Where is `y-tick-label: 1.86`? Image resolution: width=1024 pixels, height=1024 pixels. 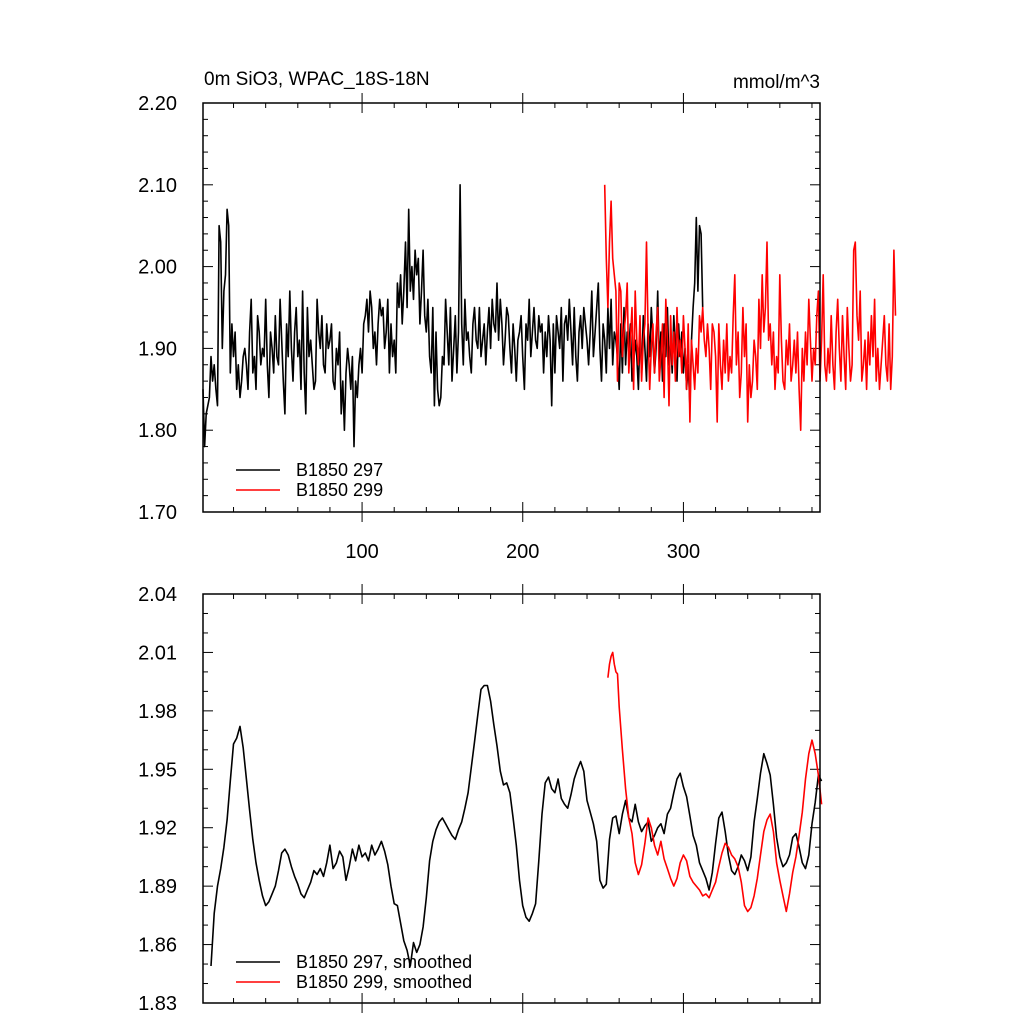 y-tick-label: 1.86 is located at coordinates (157, 946).